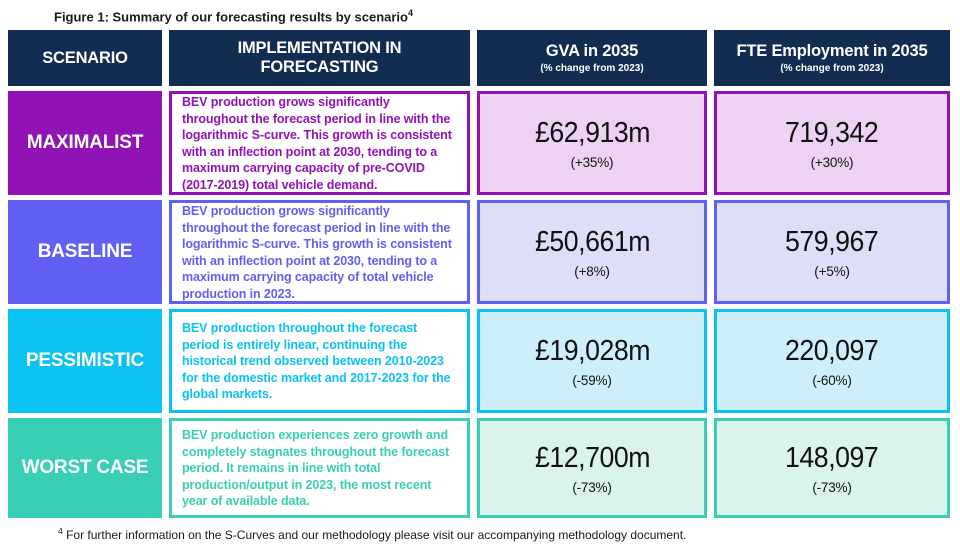 This screenshot has height=551, width=960. I want to click on gva-value-cell-worst-case: £12,700m (-73%), so click(592, 468).